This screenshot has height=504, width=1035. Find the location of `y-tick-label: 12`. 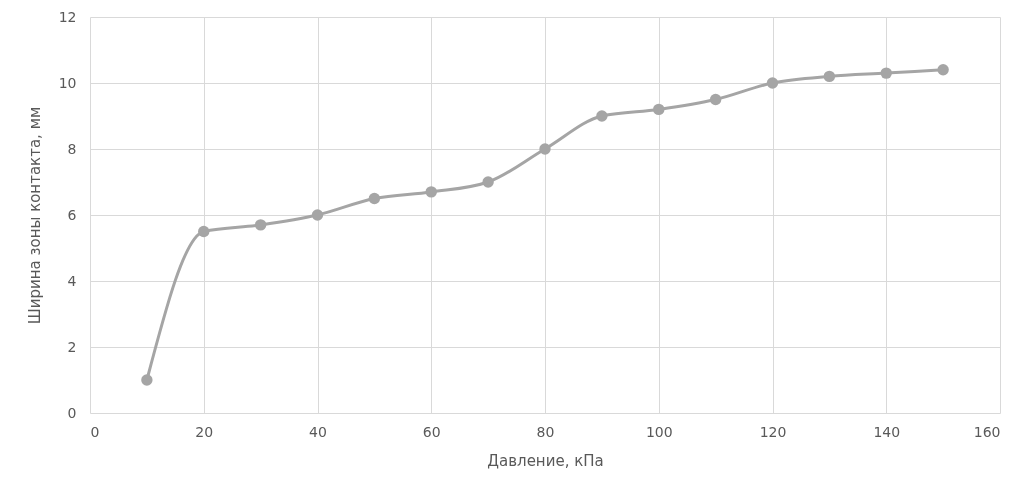

y-tick-label: 12 is located at coordinates (67, 16).